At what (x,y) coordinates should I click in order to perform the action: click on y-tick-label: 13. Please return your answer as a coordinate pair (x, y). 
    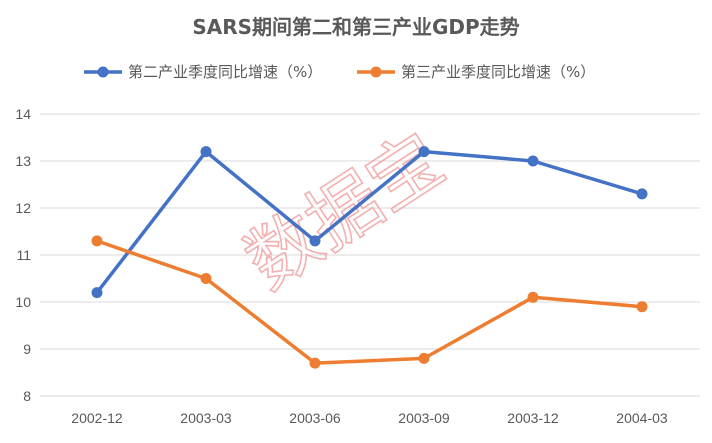
    Looking at the image, I should click on (23, 161).